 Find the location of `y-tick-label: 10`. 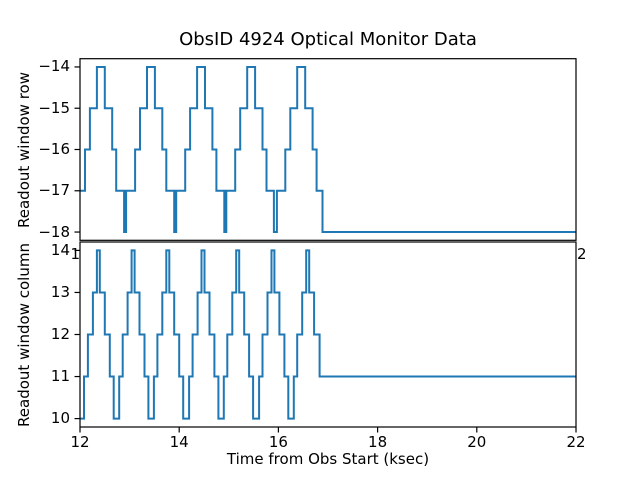

y-tick-label: 10 is located at coordinates (60, 418).